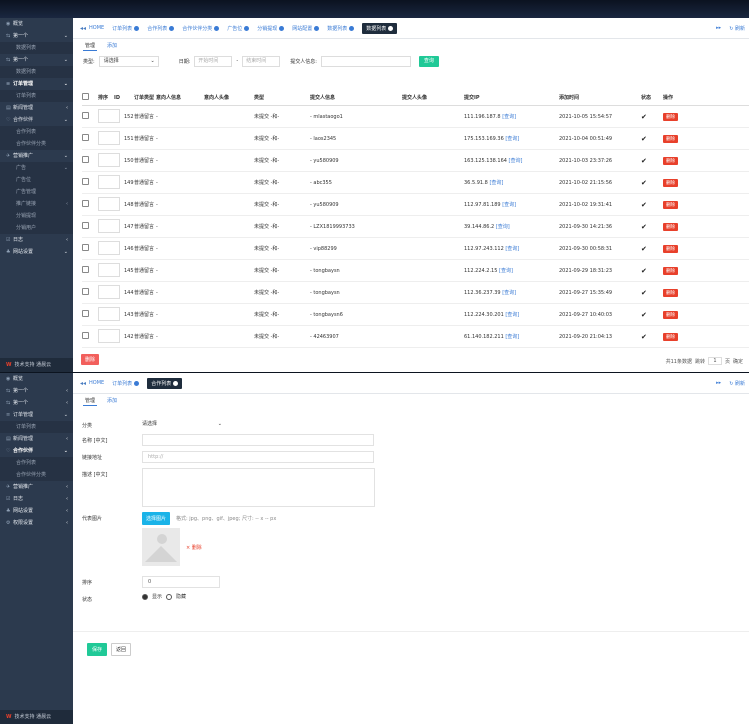 This screenshot has height=724, width=749. I want to click on tab-4: 广告位, so click(238, 28).